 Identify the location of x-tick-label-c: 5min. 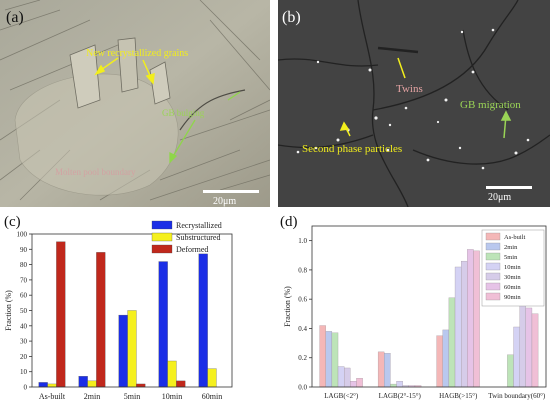
(132, 396).